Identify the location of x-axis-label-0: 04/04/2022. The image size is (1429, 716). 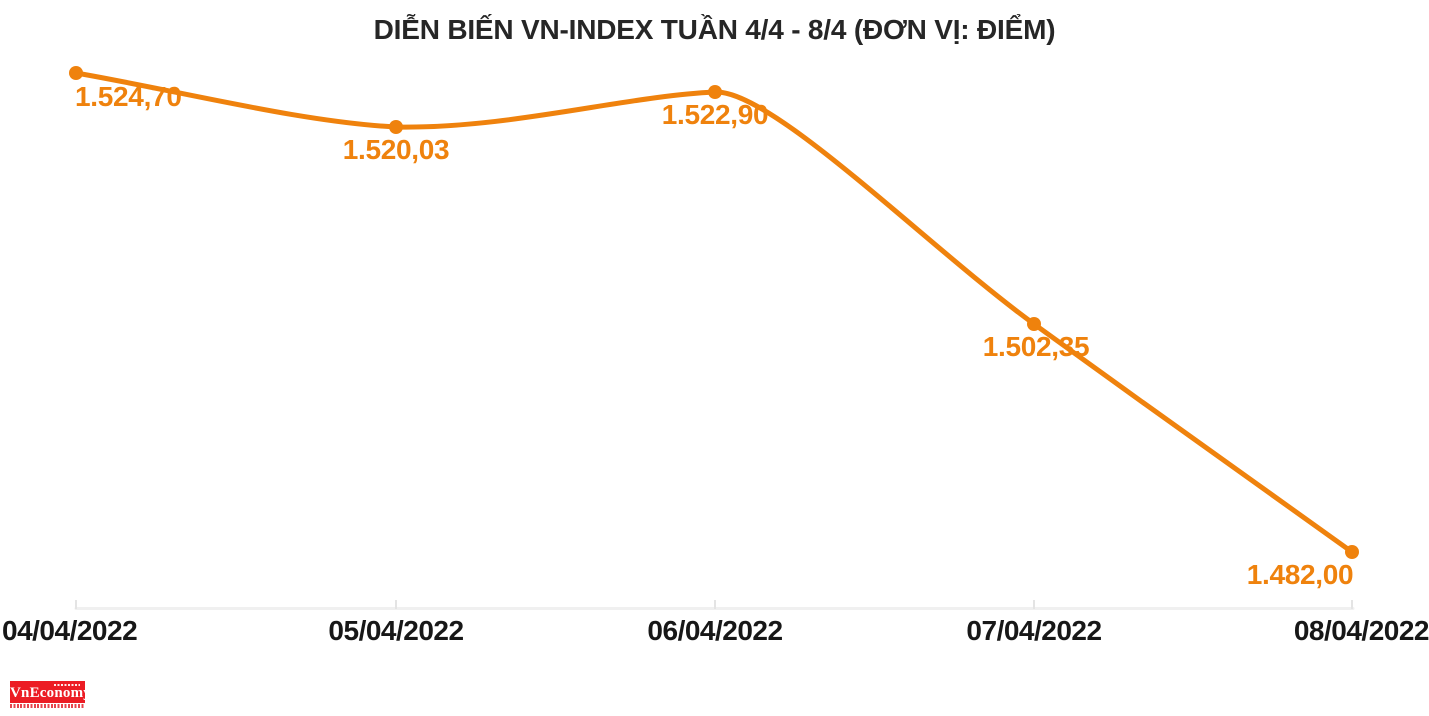
(70, 630).